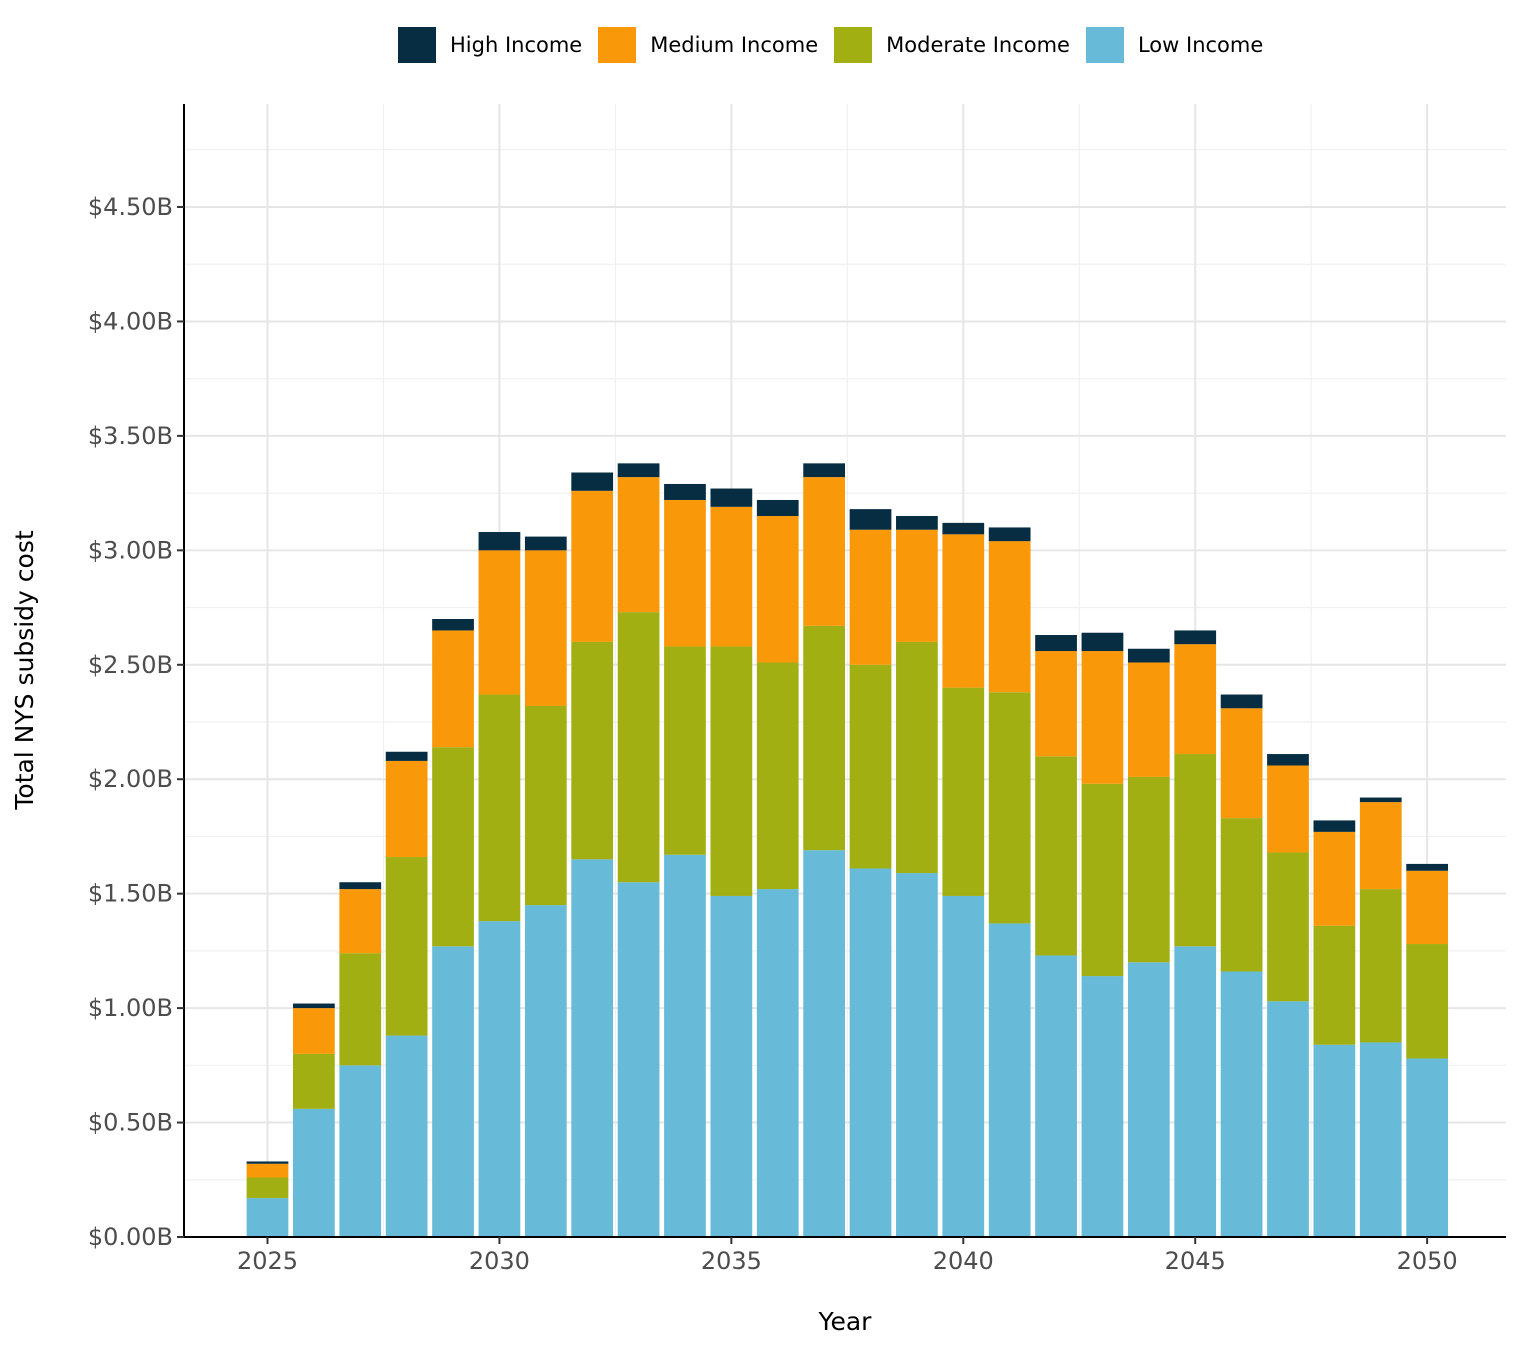 The image size is (1519, 1350). I want to click on bar-high-income-2026, so click(314, 1006).